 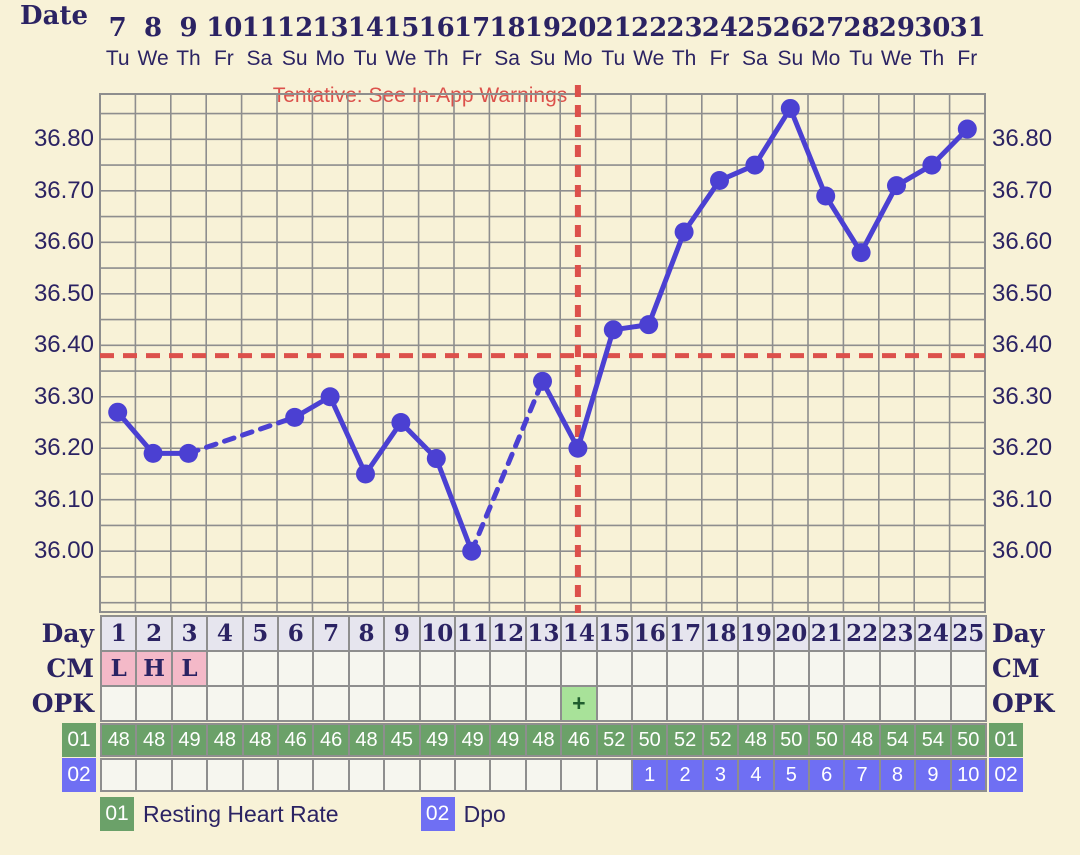 I want to click on day-cell: 5, so click(x=260, y=633).